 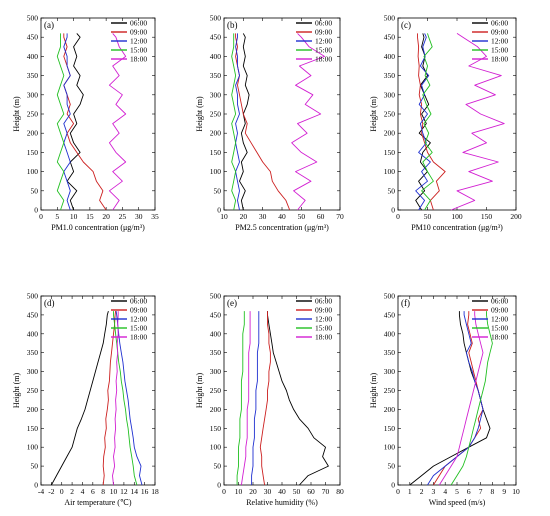 I want to click on y-tick-label: 100, so click(x=216, y=171).